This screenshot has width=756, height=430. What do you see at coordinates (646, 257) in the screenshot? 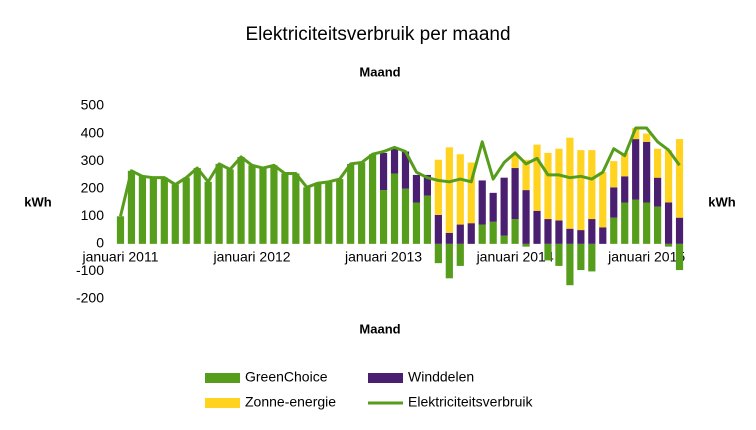
I see `x-tick-label: januari 2015` at bounding box center [646, 257].